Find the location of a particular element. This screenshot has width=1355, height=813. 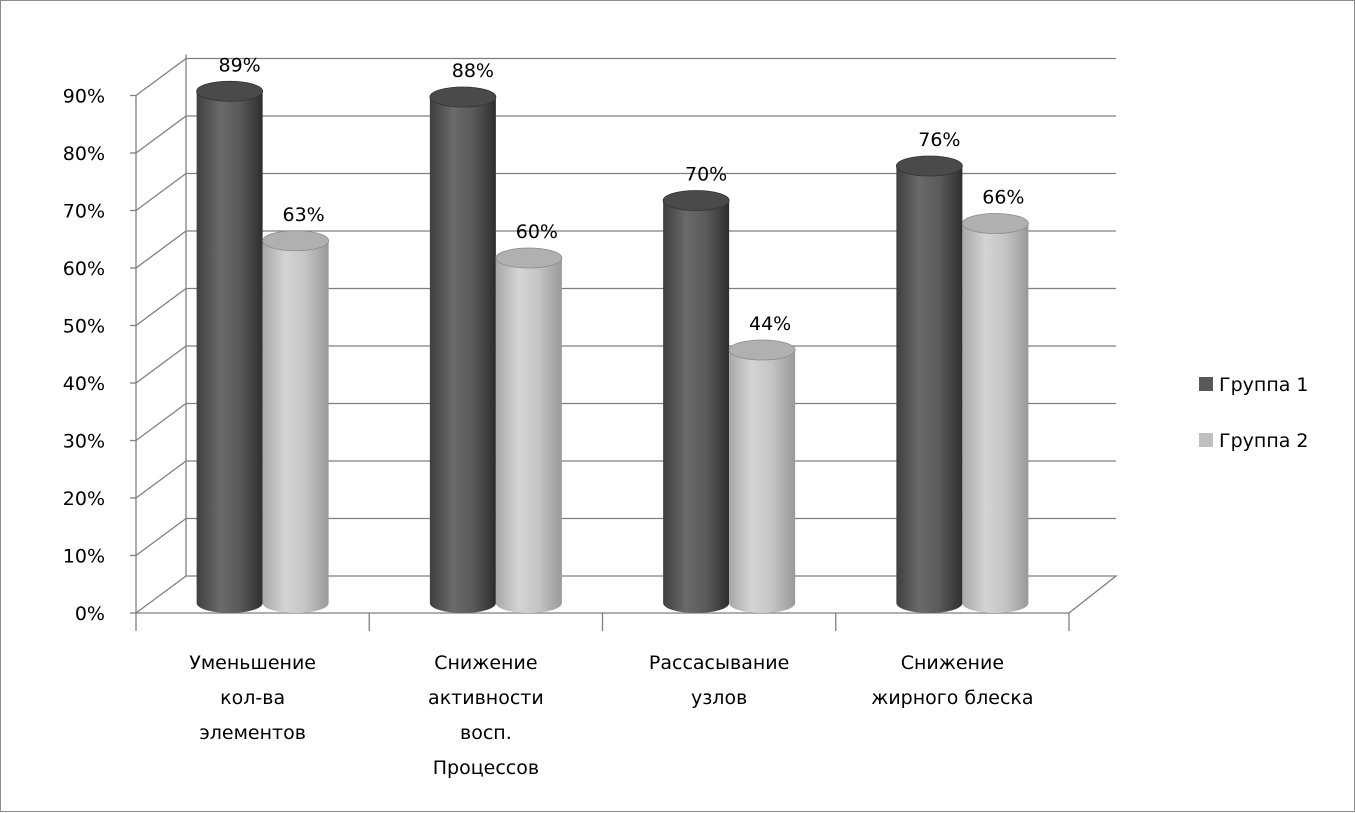

category-label: Уменьшение кол-ва элементов is located at coordinates (252, 698).